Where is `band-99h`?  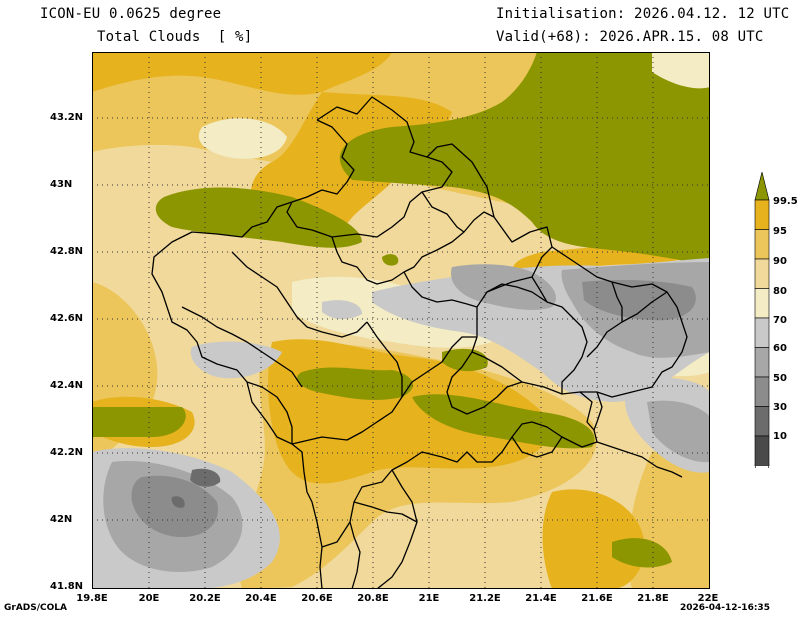
band-99h is located at coordinates (390, 260).